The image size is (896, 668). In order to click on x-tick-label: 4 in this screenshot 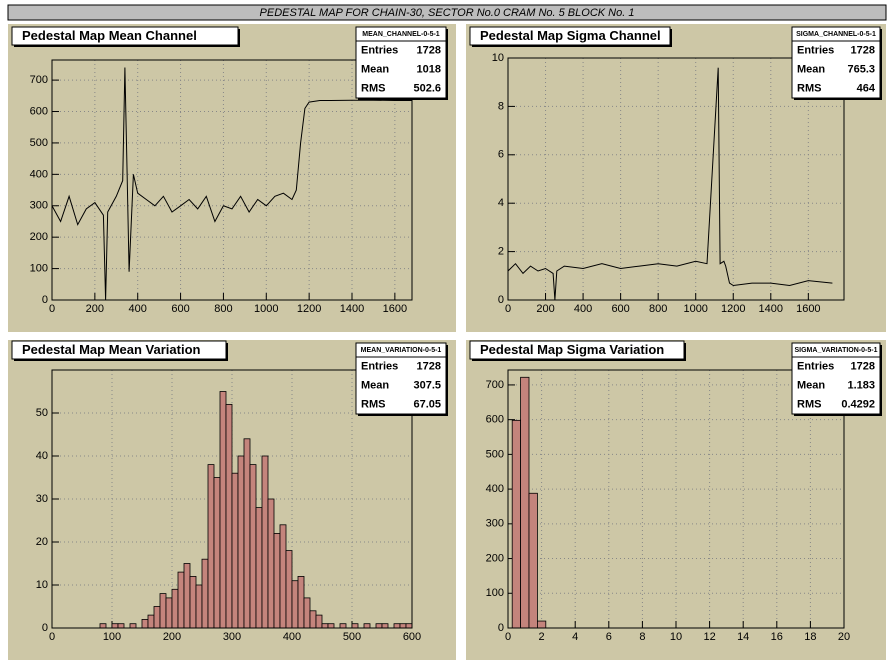, I will do `click(575, 637)`.